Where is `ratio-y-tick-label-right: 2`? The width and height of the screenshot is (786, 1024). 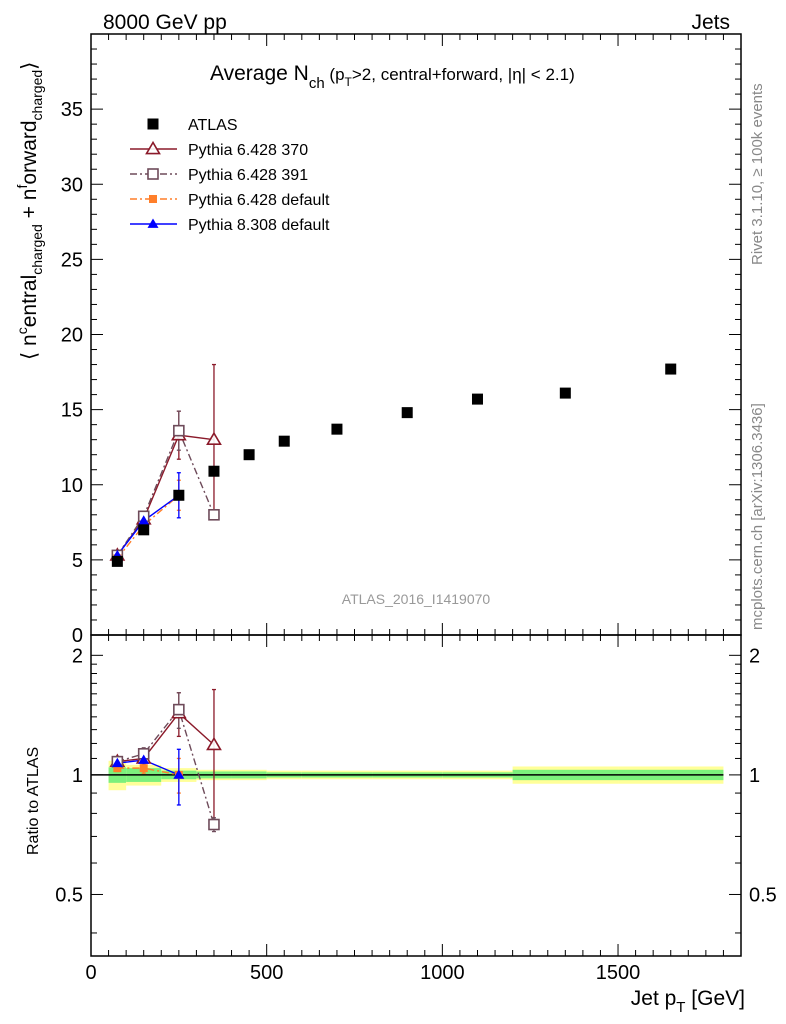 ratio-y-tick-label-right: 2 is located at coordinates (754, 656).